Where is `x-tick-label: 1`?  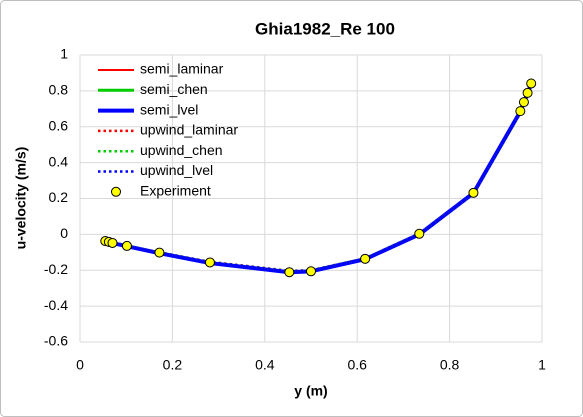 x-tick-label: 1 is located at coordinates (542, 365).